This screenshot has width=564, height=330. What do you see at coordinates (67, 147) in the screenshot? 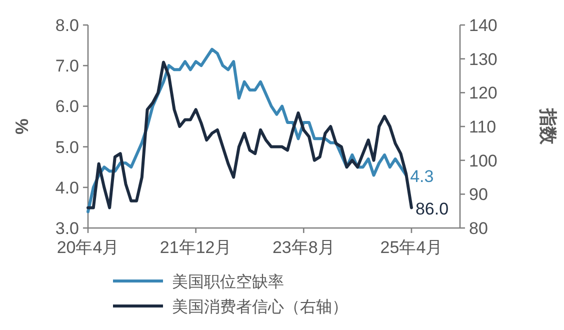
I see `y-tick-label: 5.0` at bounding box center [67, 147].